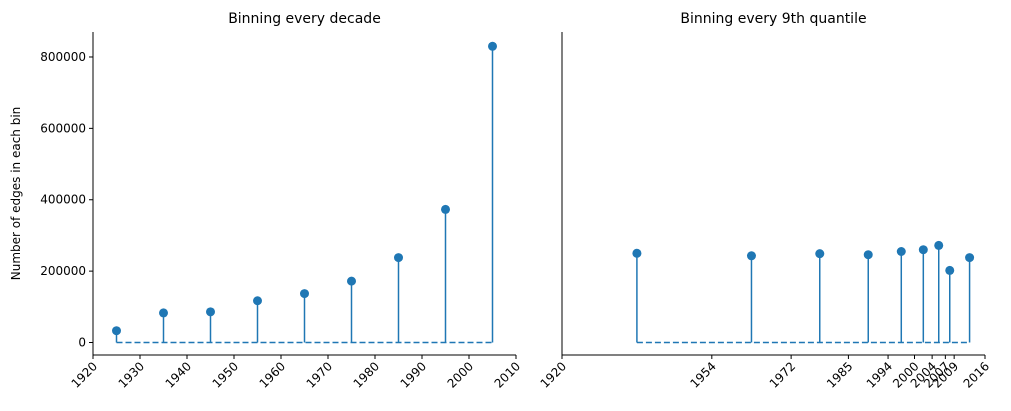 The image size is (1011, 411). Describe the element at coordinates (702, 374) in the screenshot. I see `x-tick-label: 1954` at that location.